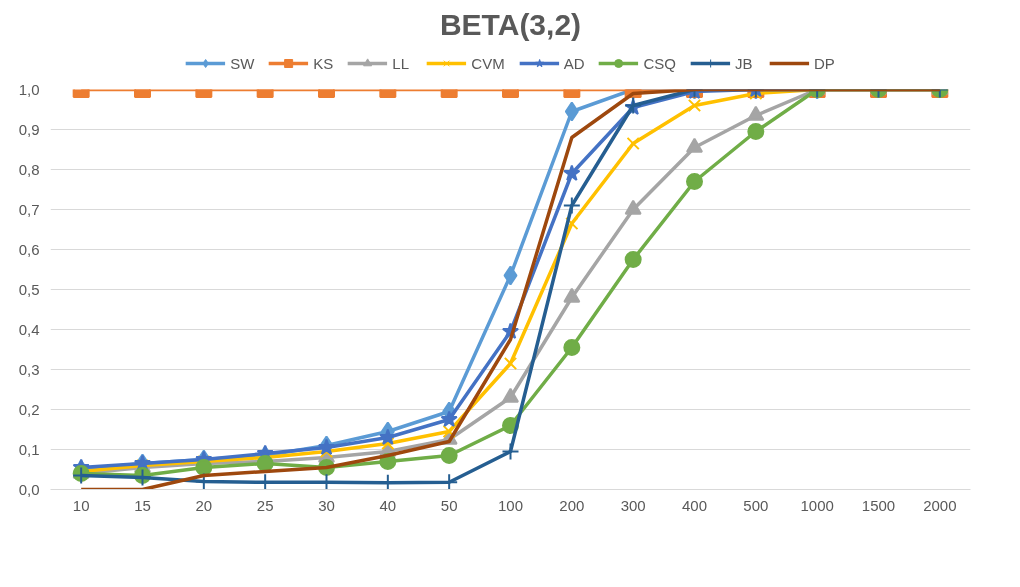 Image resolution: width=1020 pixels, height=587 pixels. Describe the element at coordinates (29, 489) in the screenshot. I see `y-tick-label: 0,0` at that location.